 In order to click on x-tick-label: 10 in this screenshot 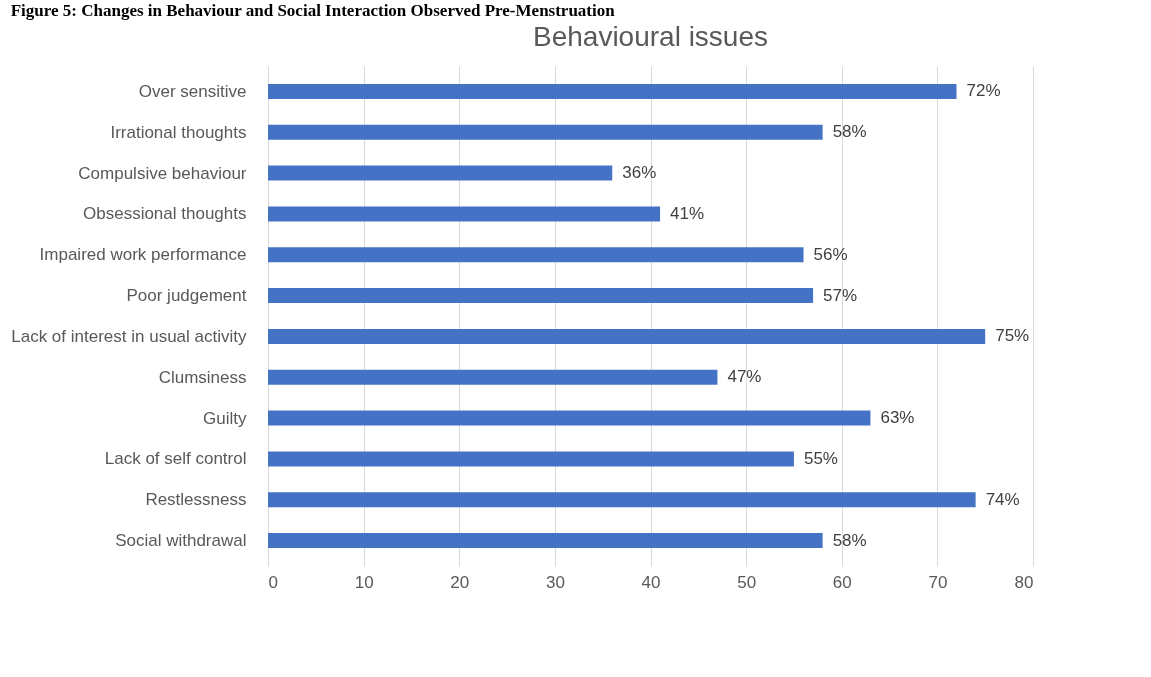, I will do `click(364, 582)`.